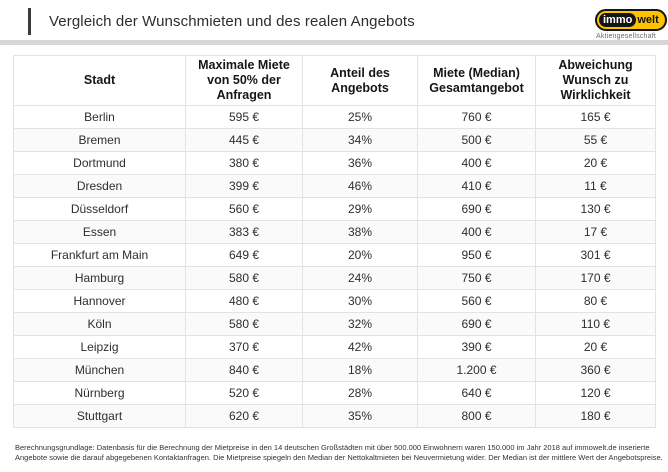 The width and height of the screenshot is (668, 472). I want to click on value-cell: 17 €, so click(595, 232).